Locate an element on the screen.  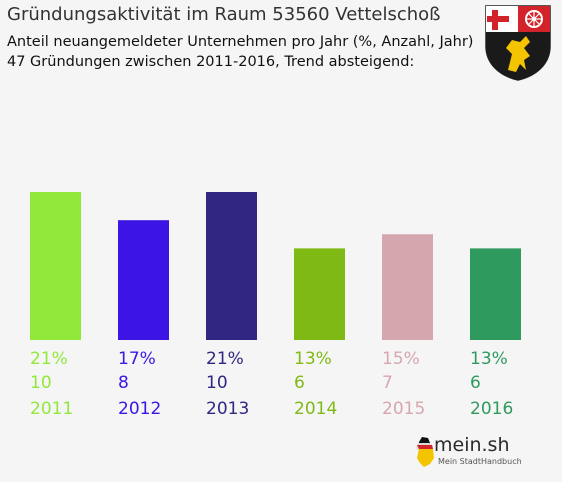
percent-label-2016: 13% is located at coordinates (489, 359).